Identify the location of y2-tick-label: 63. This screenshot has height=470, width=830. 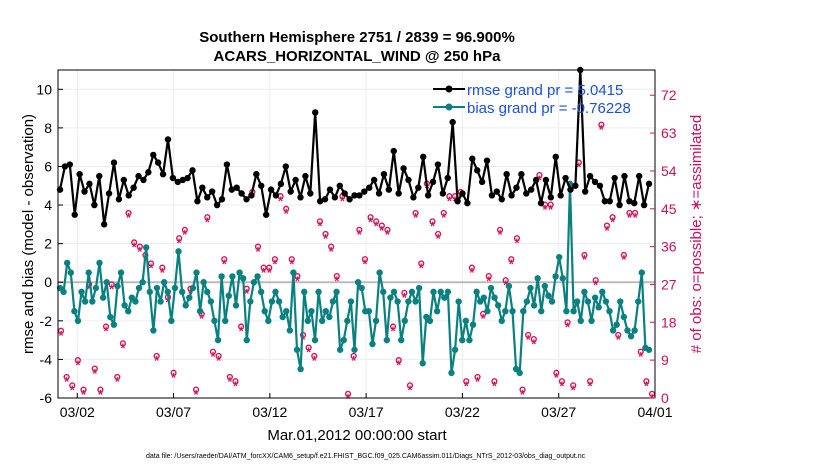
(669, 133).